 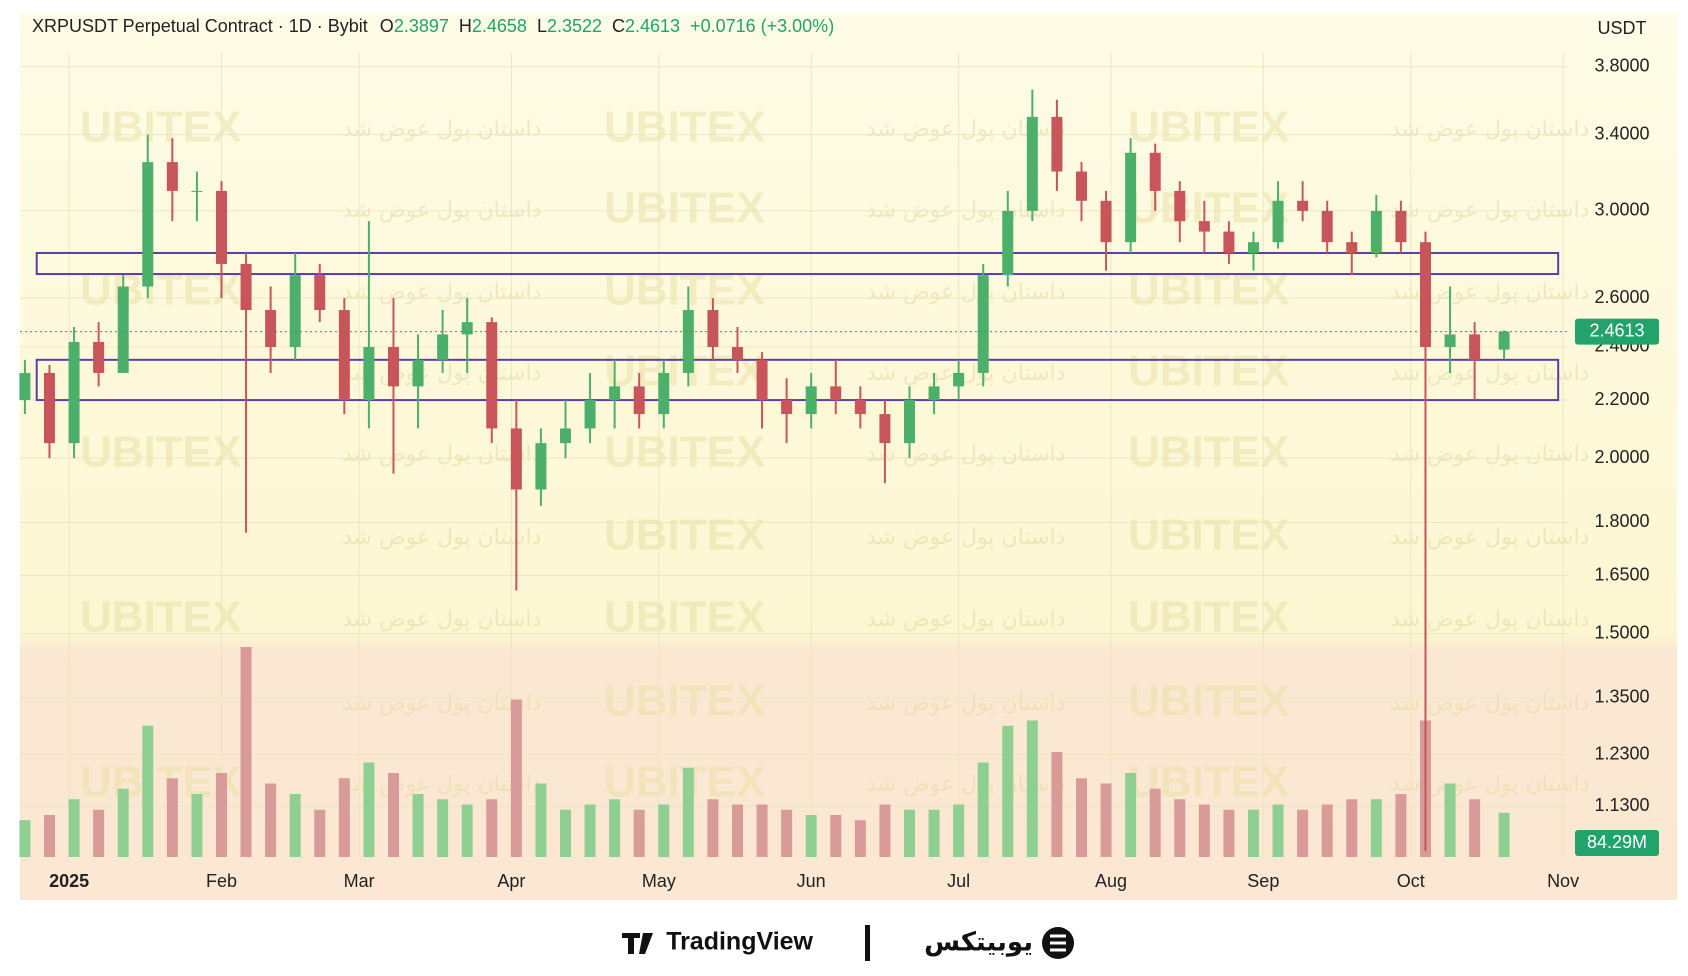 I want to click on y-tick-label: 1.1300, so click(x=1621, y=805).